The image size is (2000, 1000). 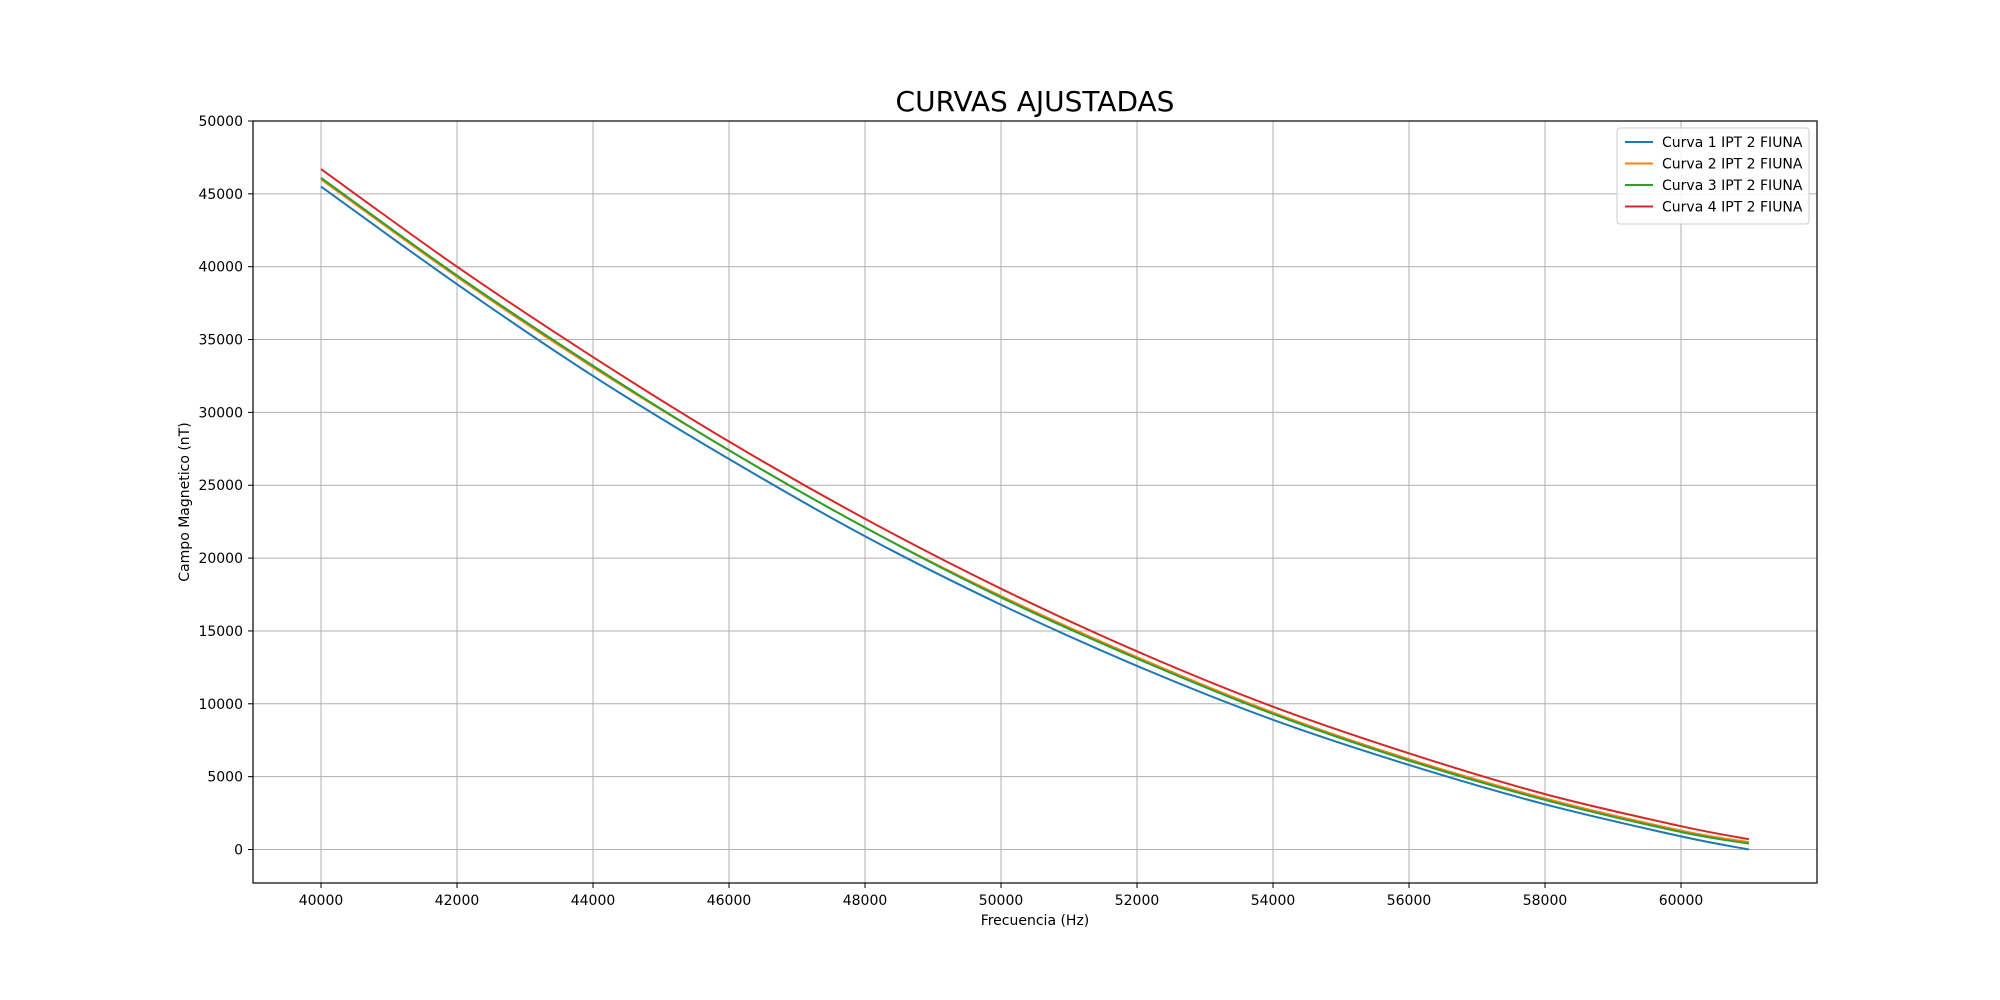 What do you see at coordinates (1732, 143) in the screenshot?
I see `legend-entry-1: Curva 1 IPT 2 FIUNA` at bounding box center [1732, 143].